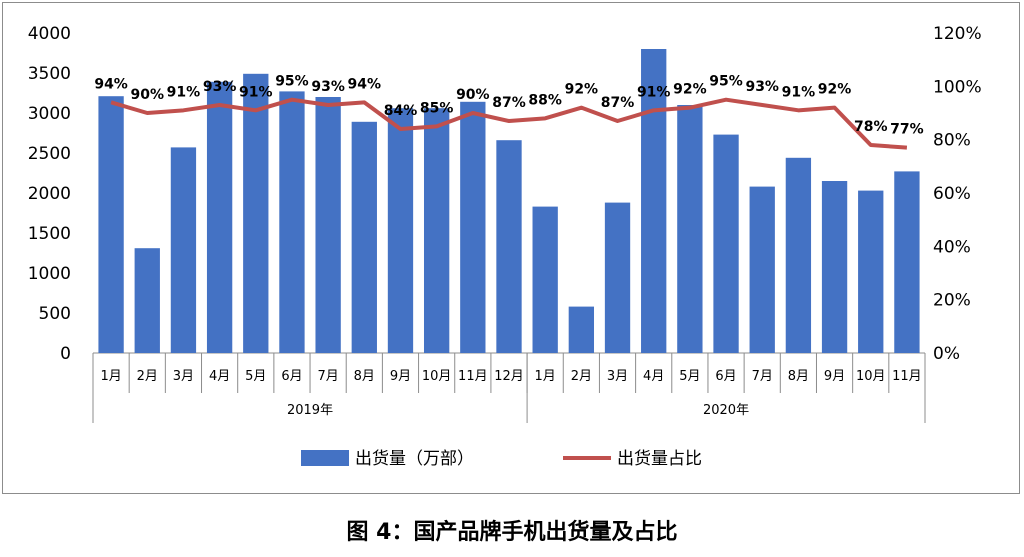  I want to click on share-data-label: 88%, so click(545, 100).